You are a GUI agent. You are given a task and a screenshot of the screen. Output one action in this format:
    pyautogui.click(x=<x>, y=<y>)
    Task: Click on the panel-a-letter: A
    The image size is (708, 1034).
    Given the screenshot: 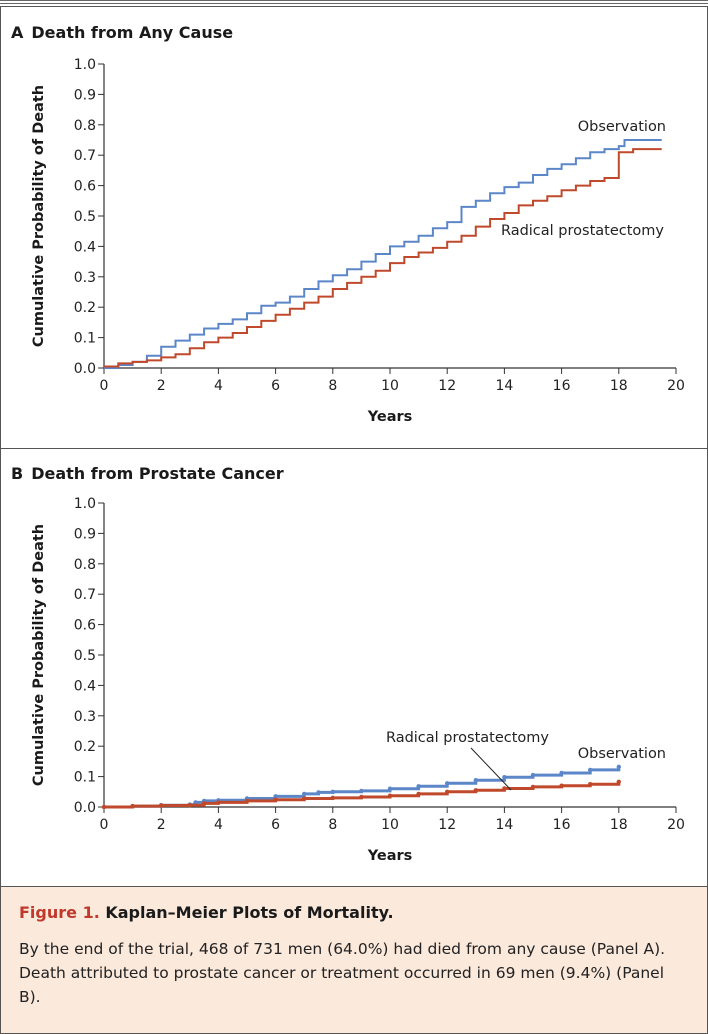 What is the action you would take?
    pyautogui.click(x=17, y=32)
    